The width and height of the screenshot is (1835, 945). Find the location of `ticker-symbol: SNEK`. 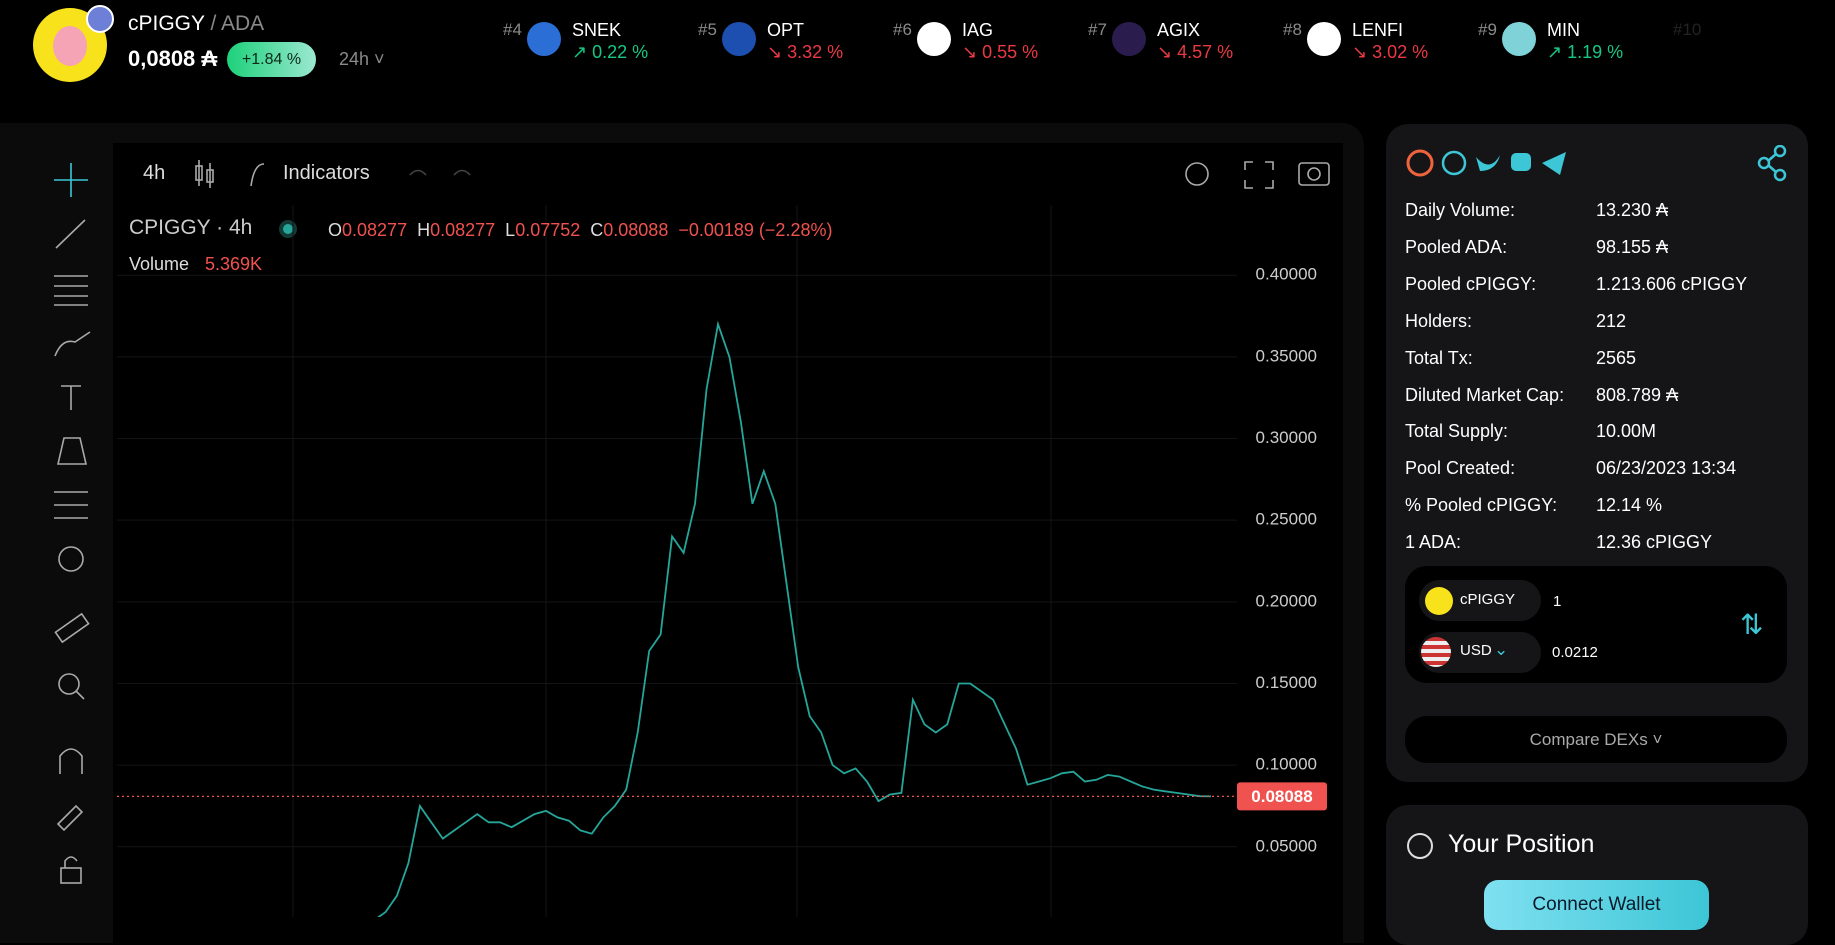

ticker-symbol: SNEK is located at coordinates (597, 30).